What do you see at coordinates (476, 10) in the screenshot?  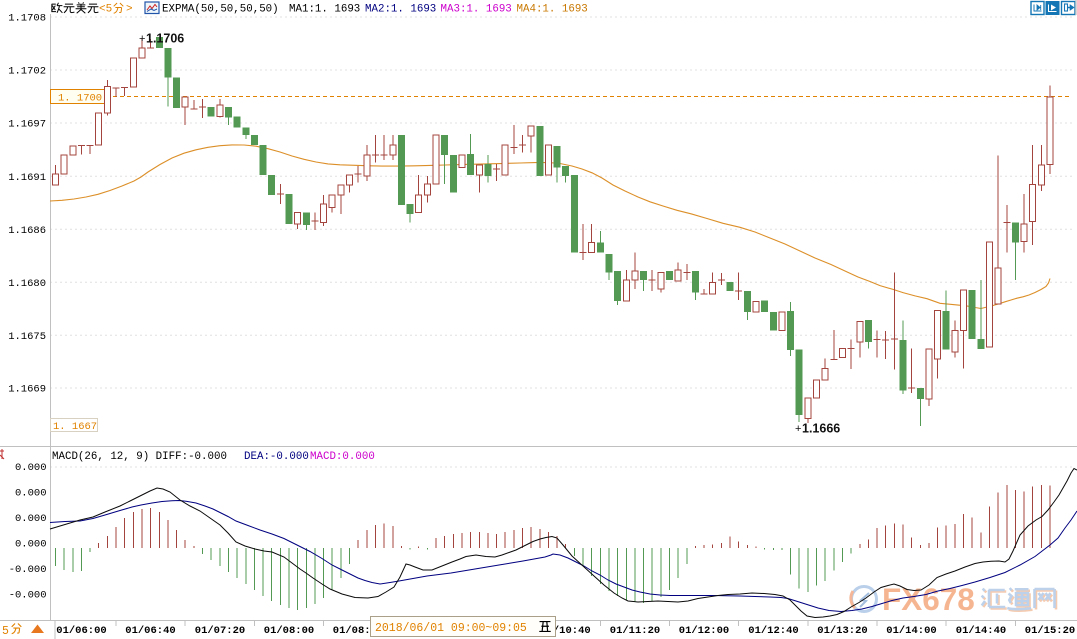 I see `svg-text: MA3:1. 1693` at bounding box center [476, 10].